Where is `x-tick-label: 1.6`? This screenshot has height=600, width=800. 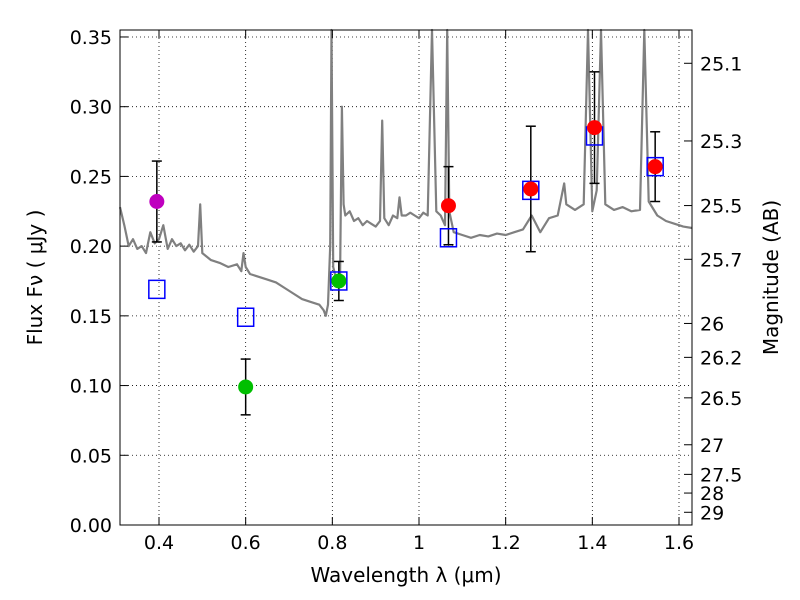
x-tick-label: 1.6 is located at coordinates (679, 543).